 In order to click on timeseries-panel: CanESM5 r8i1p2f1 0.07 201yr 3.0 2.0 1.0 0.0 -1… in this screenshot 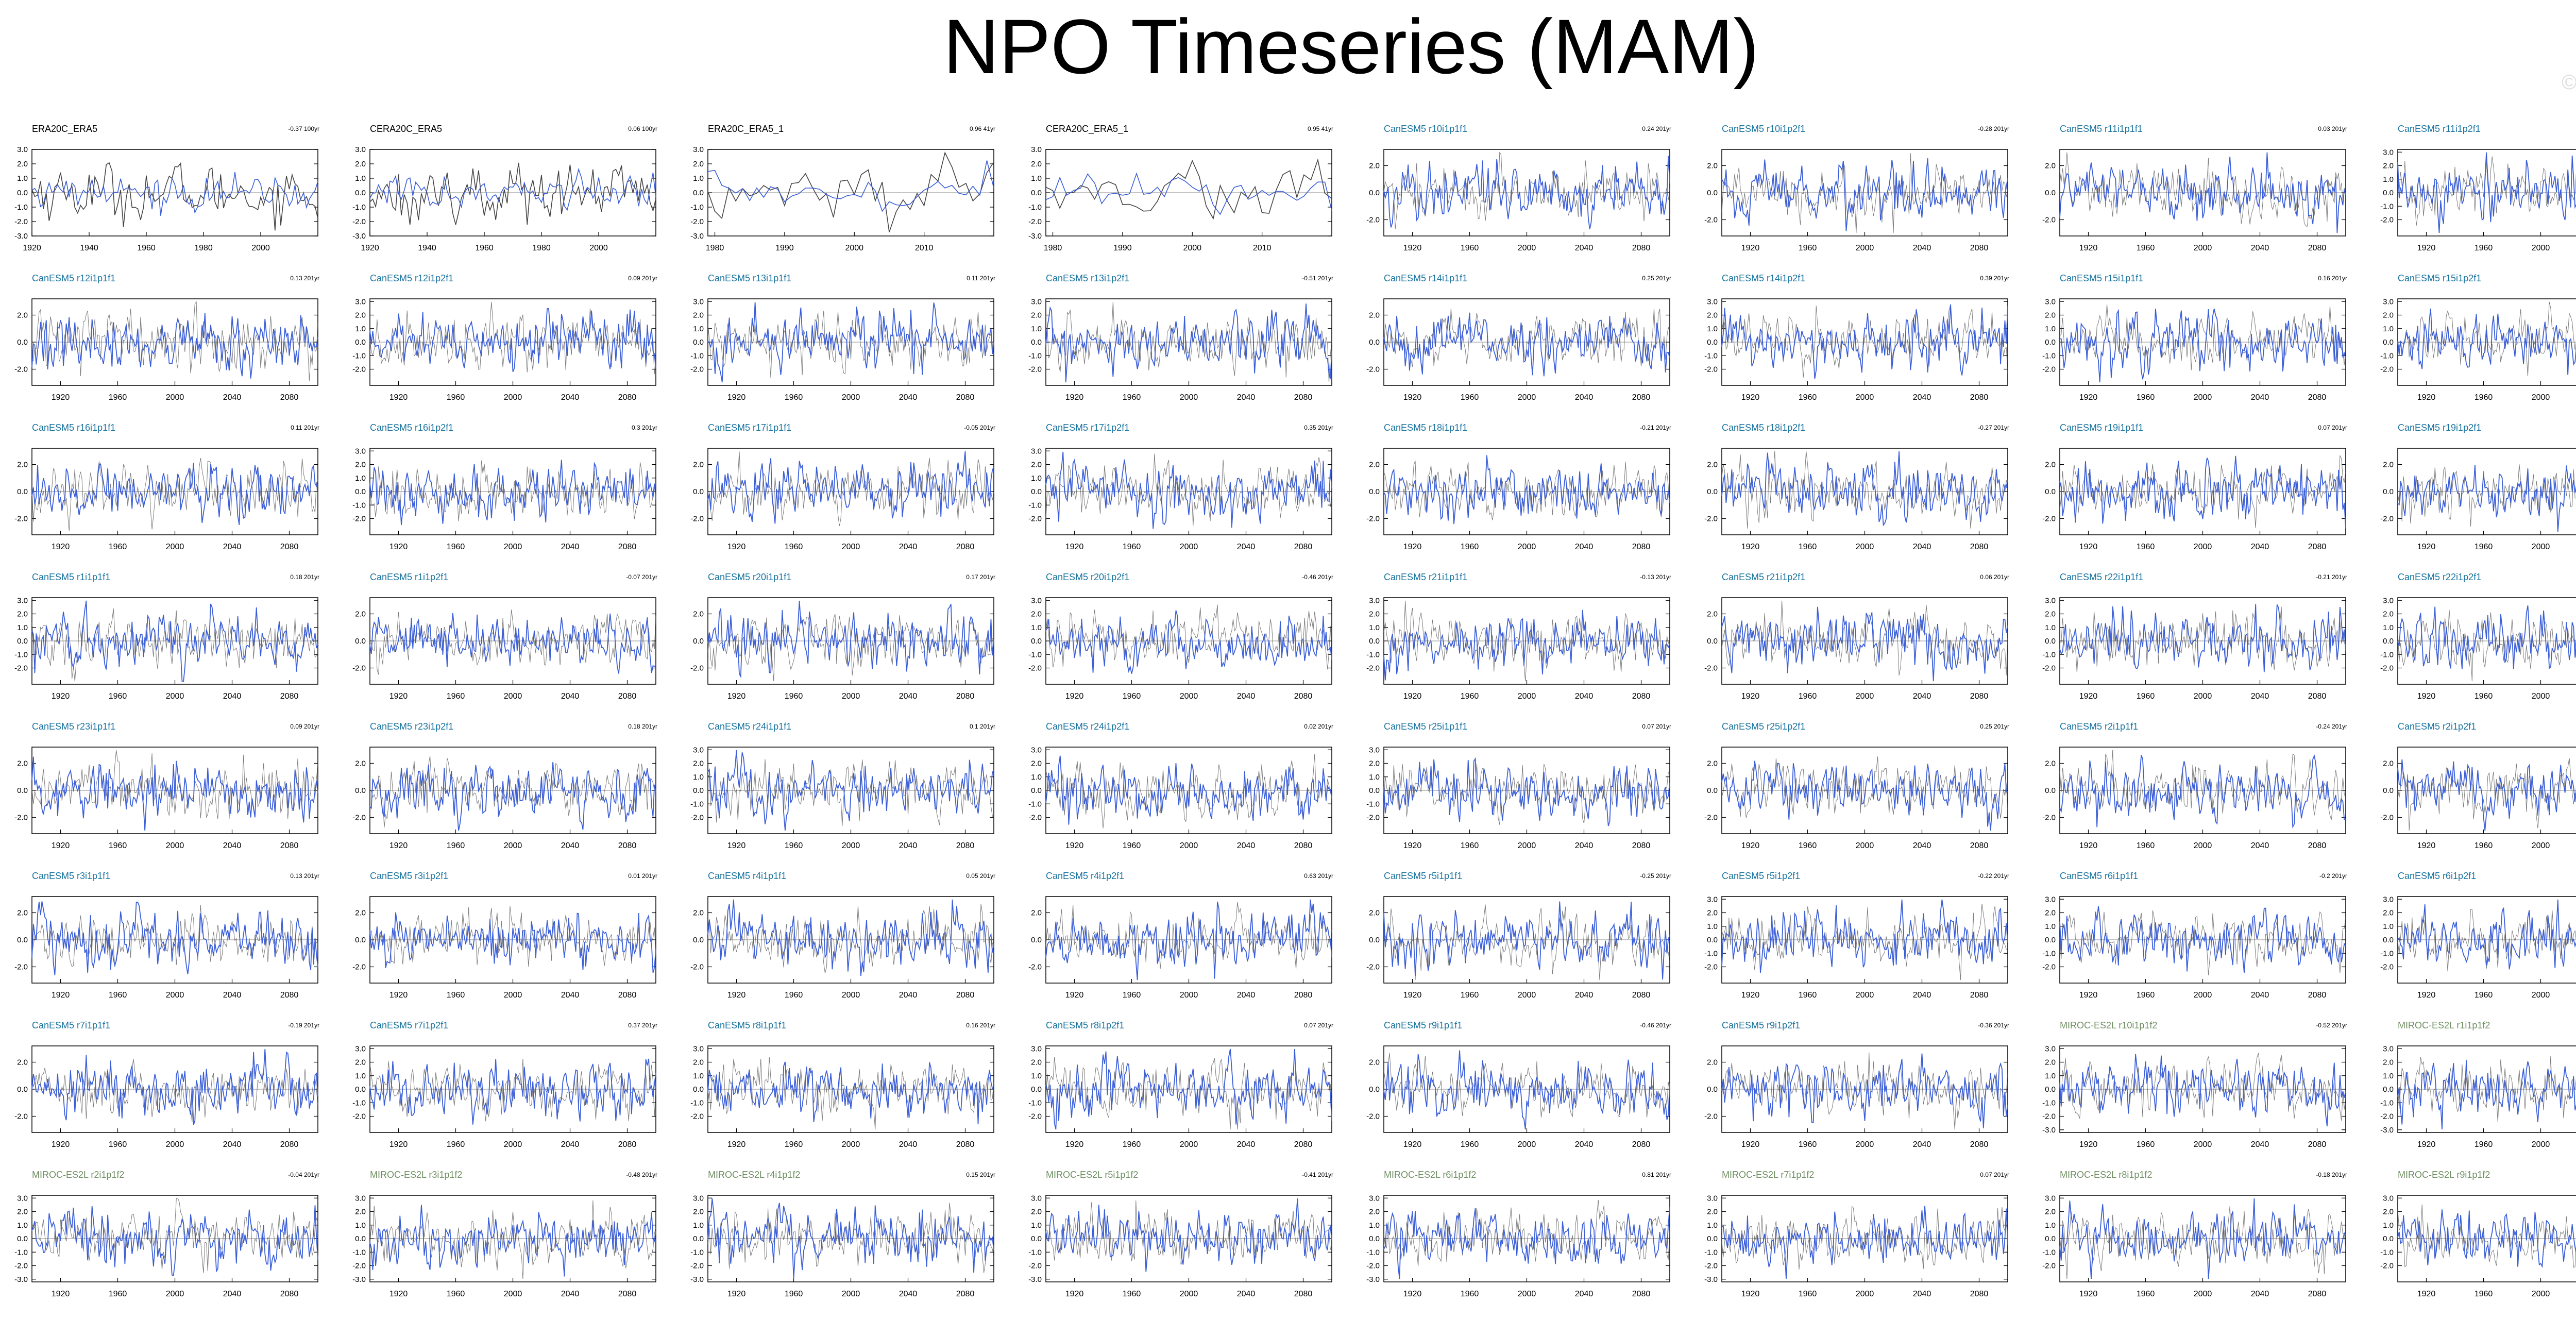, I will do `click(1179, 1095)`.